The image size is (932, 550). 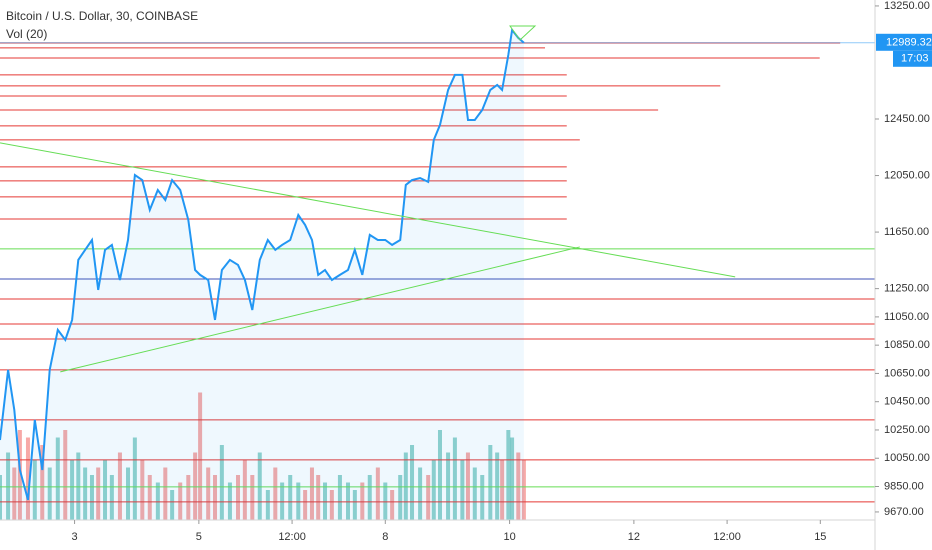 I want to click on x-tick-label: 10, so click(x=509, y=537).